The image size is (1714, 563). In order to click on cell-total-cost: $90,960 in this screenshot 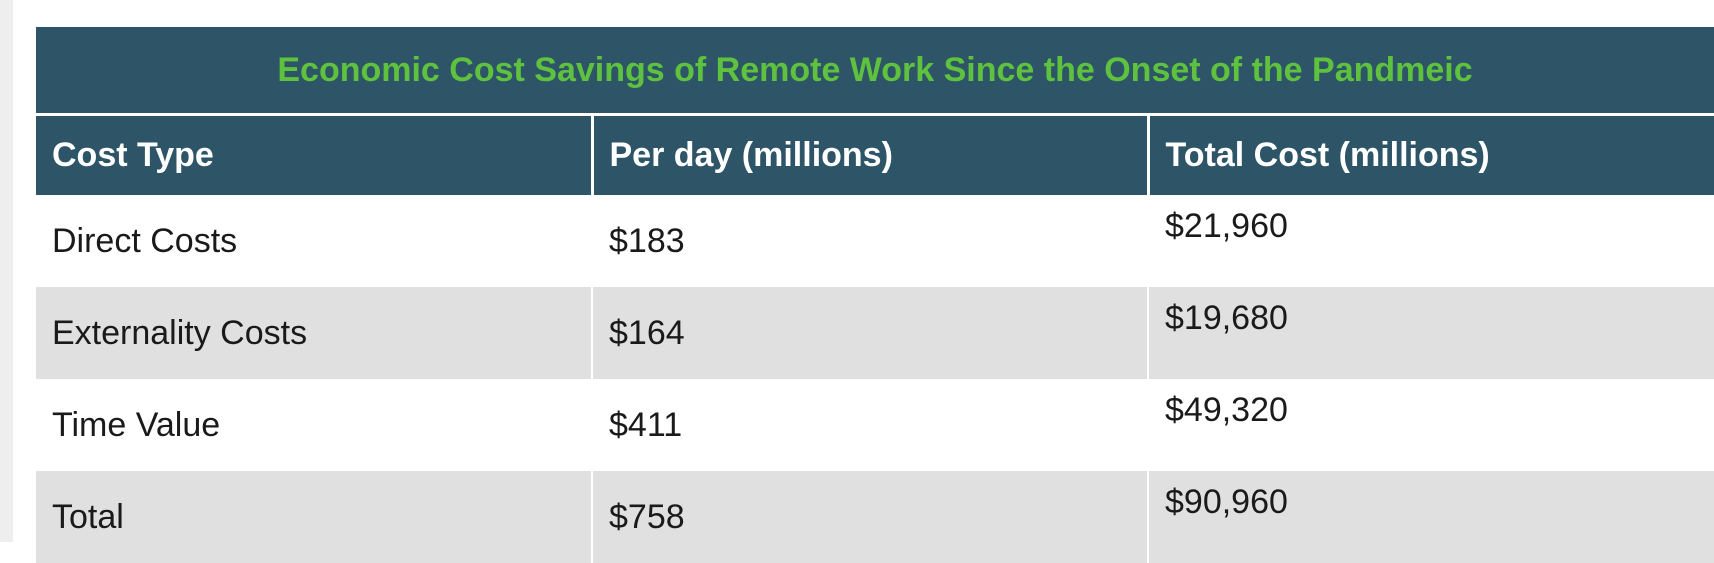, I will do `click(1431, 517)`.